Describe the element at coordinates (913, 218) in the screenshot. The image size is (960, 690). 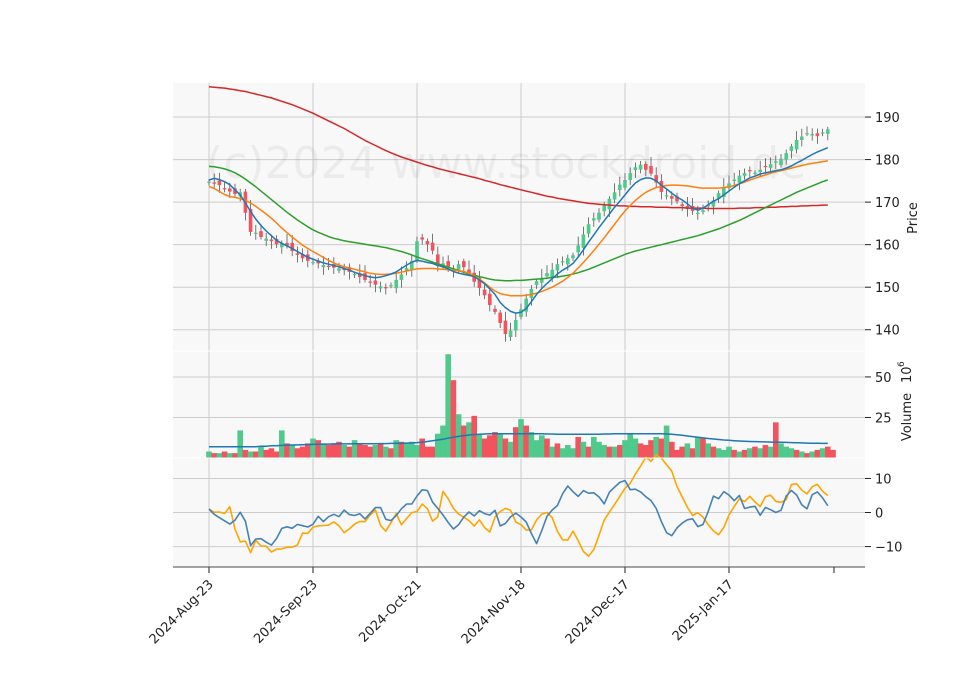
I see `price-axis-title: Price` at that location.